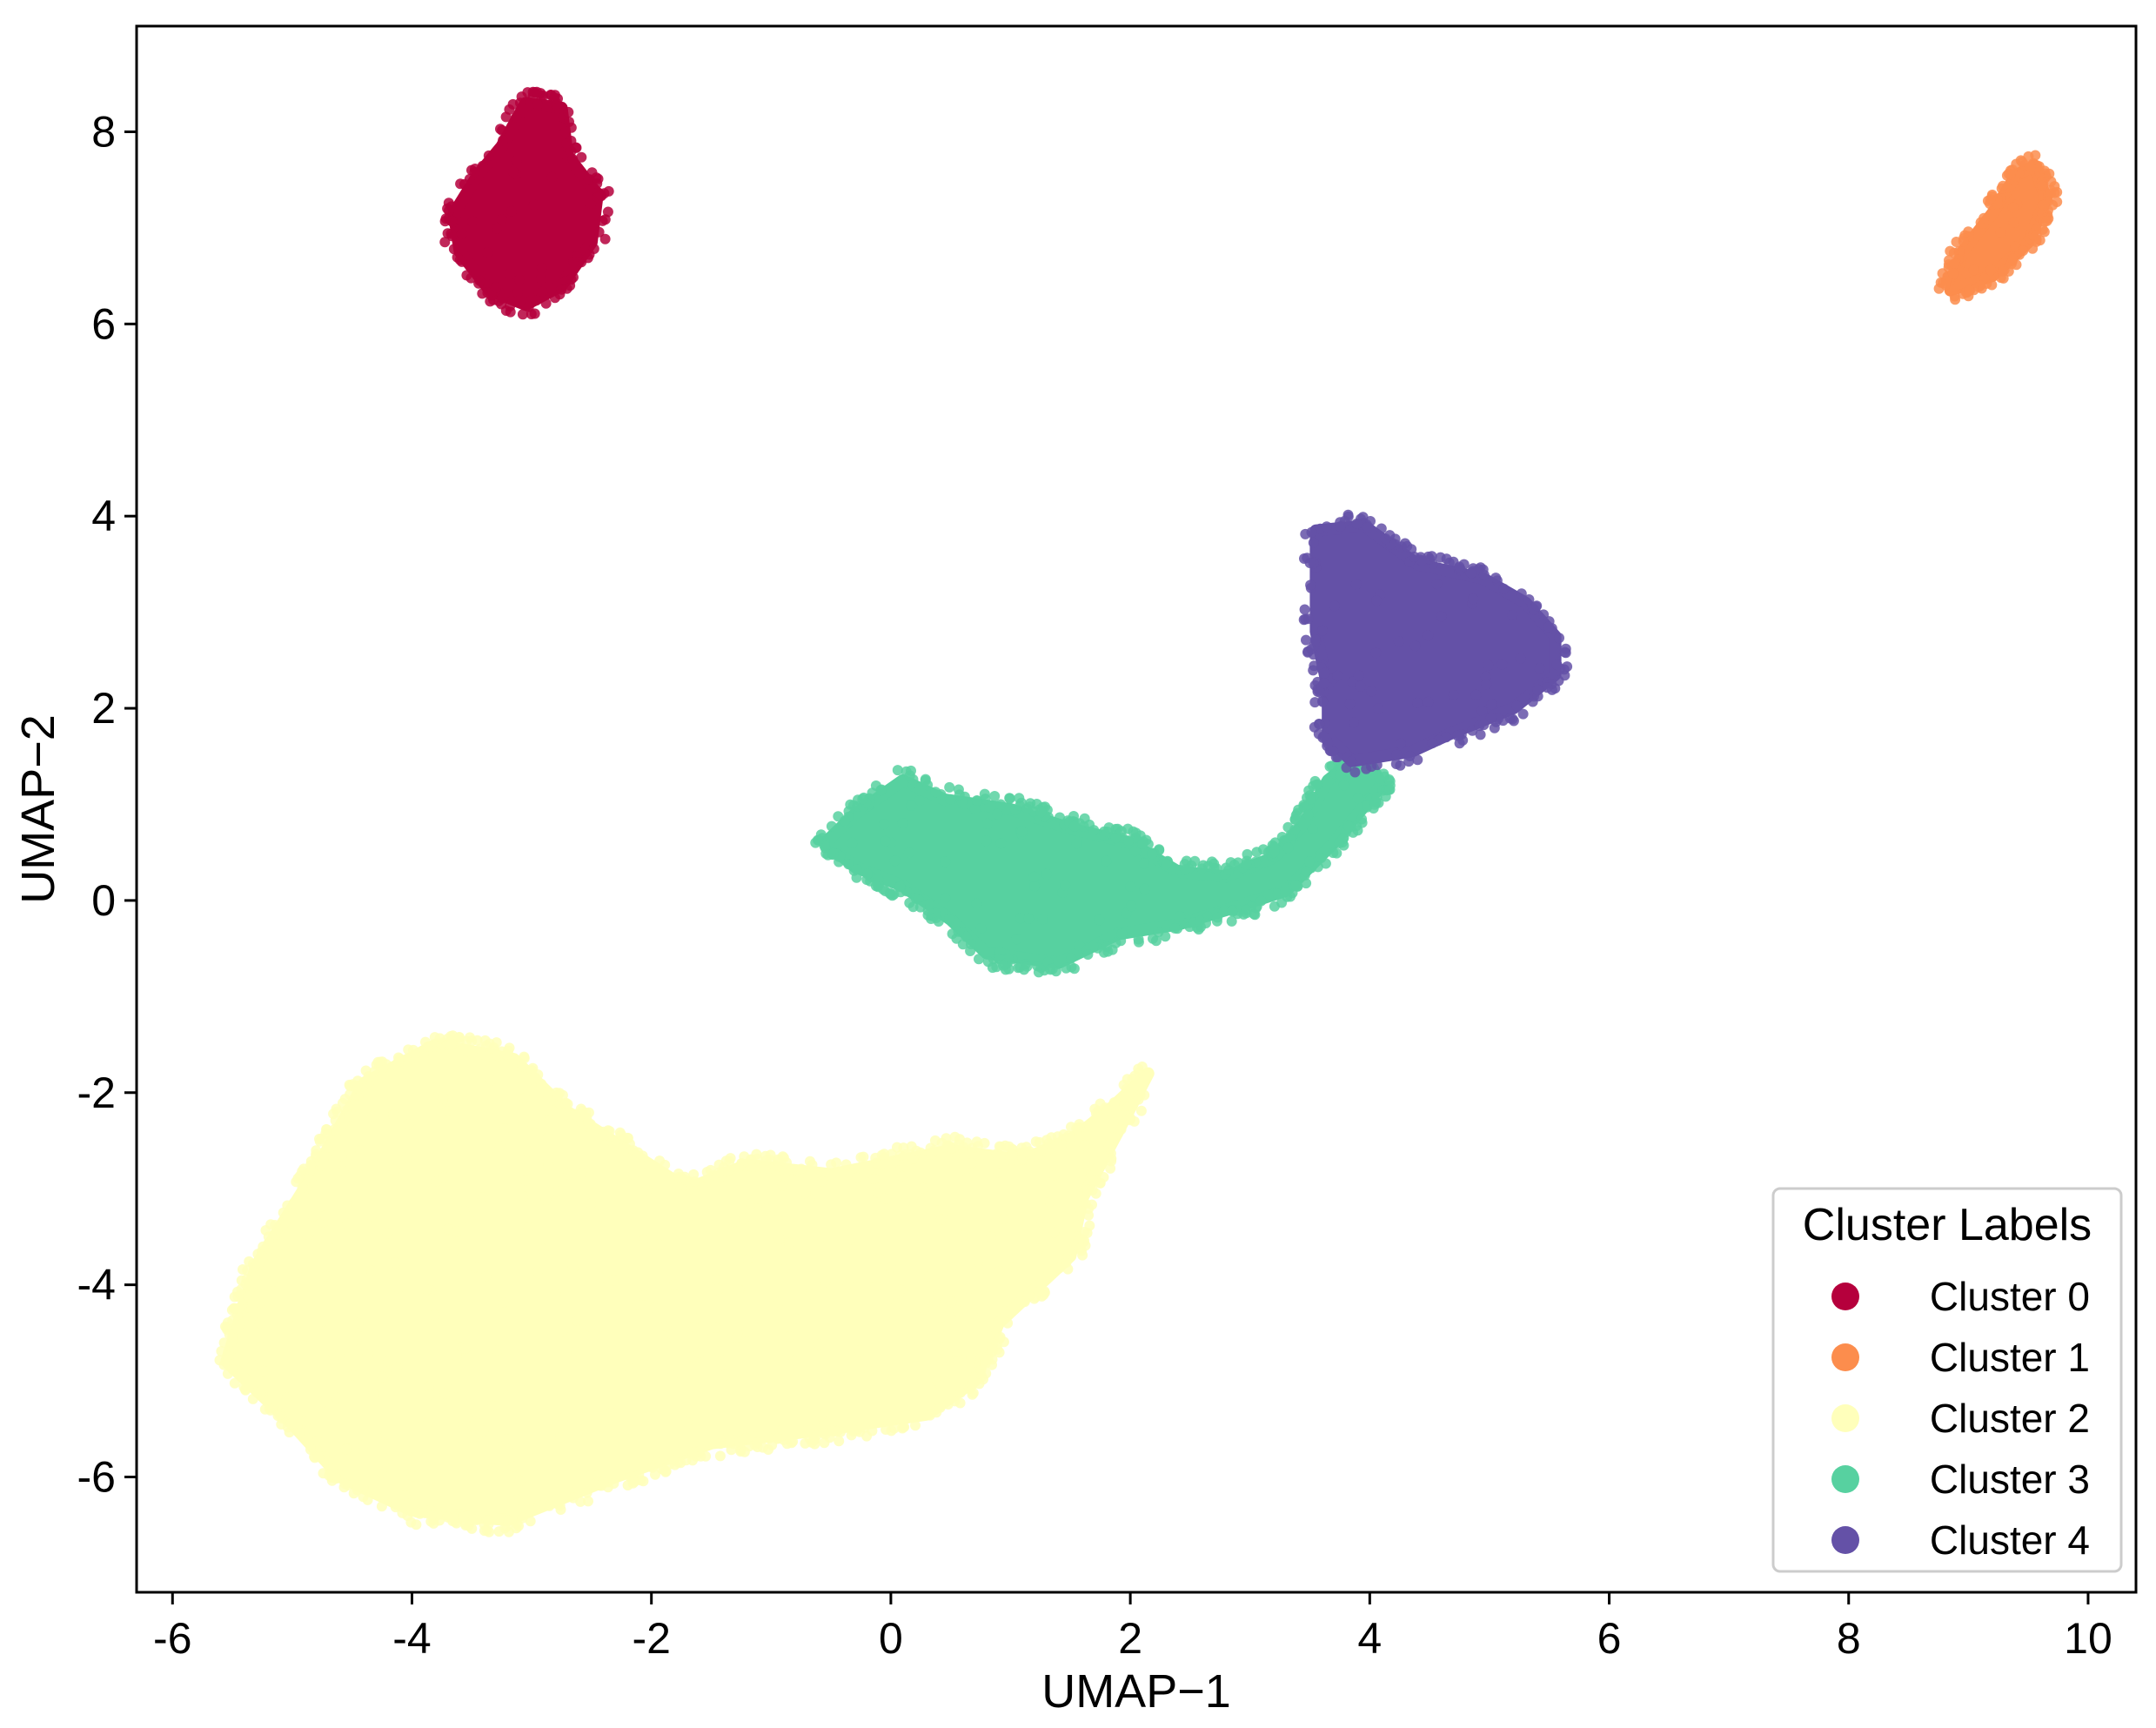  I want to click on legend-item: Cluster 4, so click(1960, 1540).